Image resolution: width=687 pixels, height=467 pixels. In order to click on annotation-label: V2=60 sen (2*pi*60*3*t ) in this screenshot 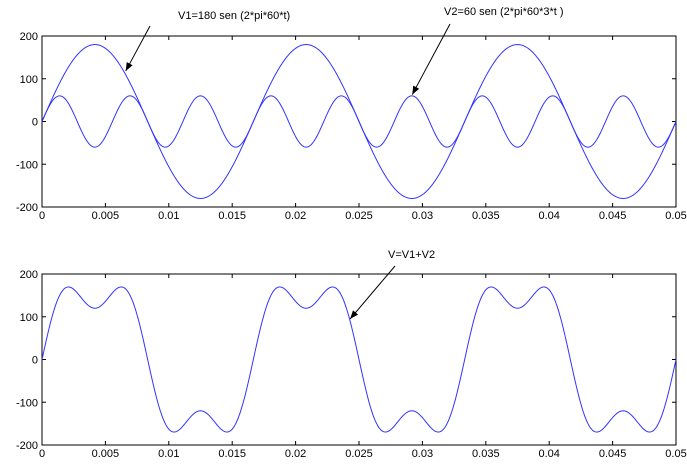, I will do `click(504, 12)`.